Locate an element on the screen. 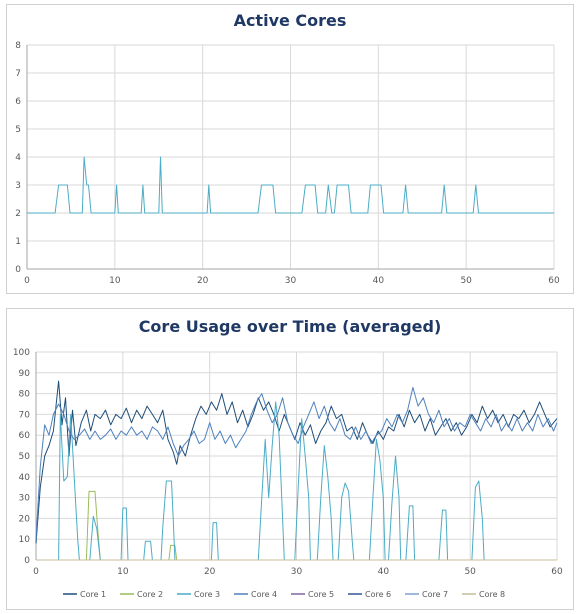 The height and width of the screenshot is (614, 580). y-tick-label: 8 is located at coordinates (18, 46).